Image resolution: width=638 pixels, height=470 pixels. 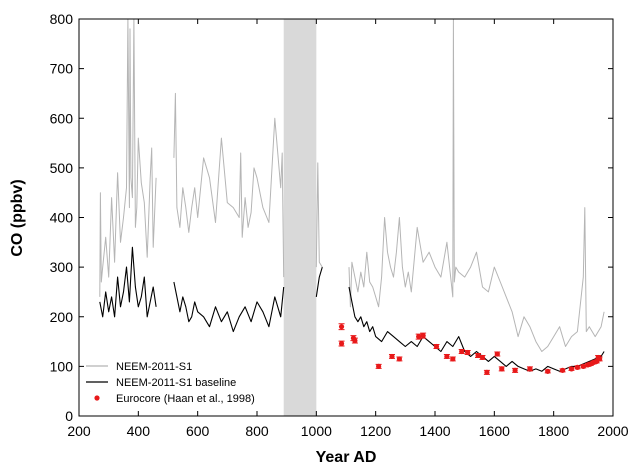 I want to click on y-axis-title: CO (ppbv), so click(x=17, y=217).